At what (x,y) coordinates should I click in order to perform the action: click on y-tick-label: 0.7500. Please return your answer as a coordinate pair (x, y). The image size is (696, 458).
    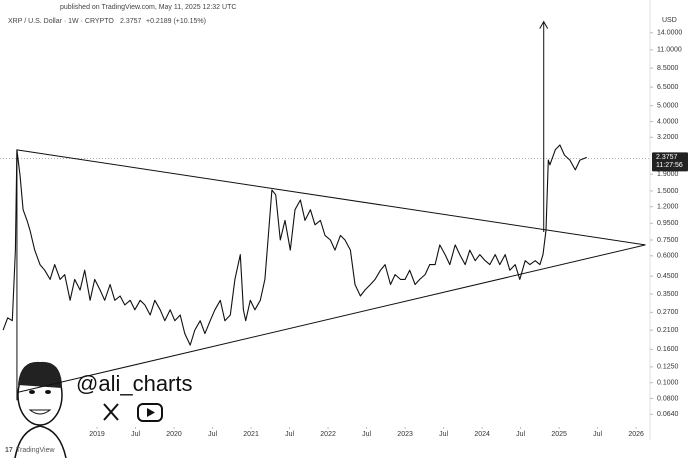
    Looking at the image, I should click on (668, 240).